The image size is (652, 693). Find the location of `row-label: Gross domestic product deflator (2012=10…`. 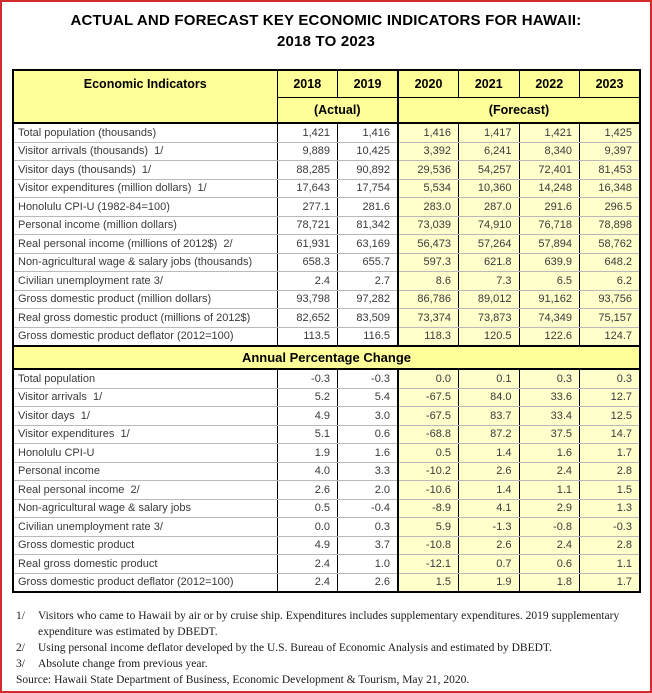

row-label: Gross domestic product deflator (2012=10… is located at coordinates (145, 336).